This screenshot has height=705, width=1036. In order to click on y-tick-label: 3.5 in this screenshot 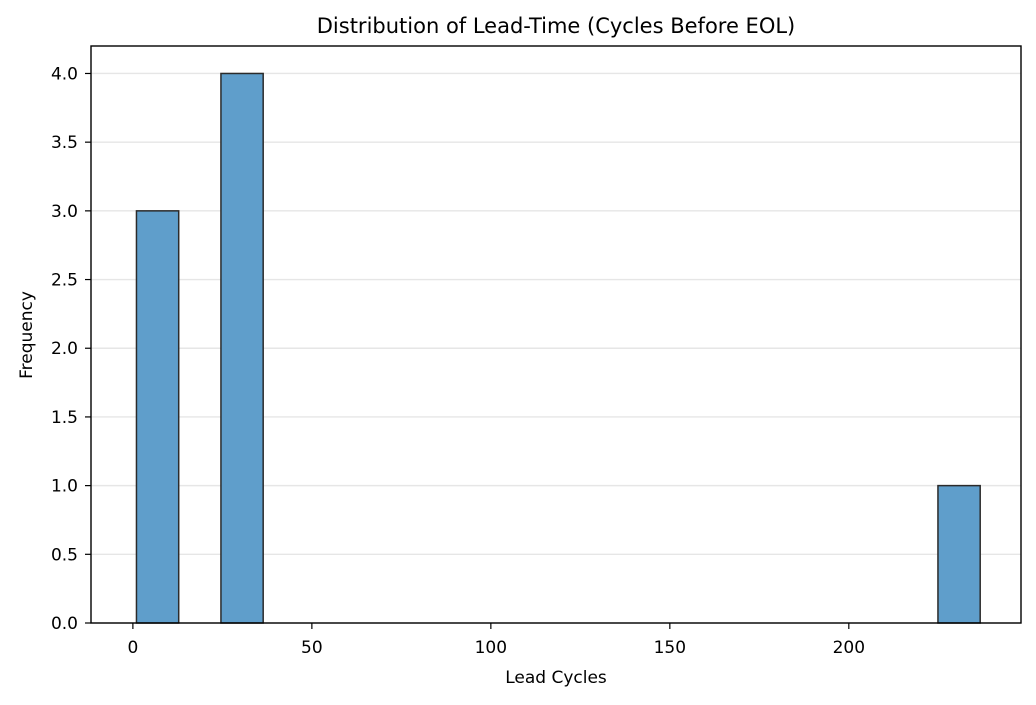, I will do `click(64, 143)`.